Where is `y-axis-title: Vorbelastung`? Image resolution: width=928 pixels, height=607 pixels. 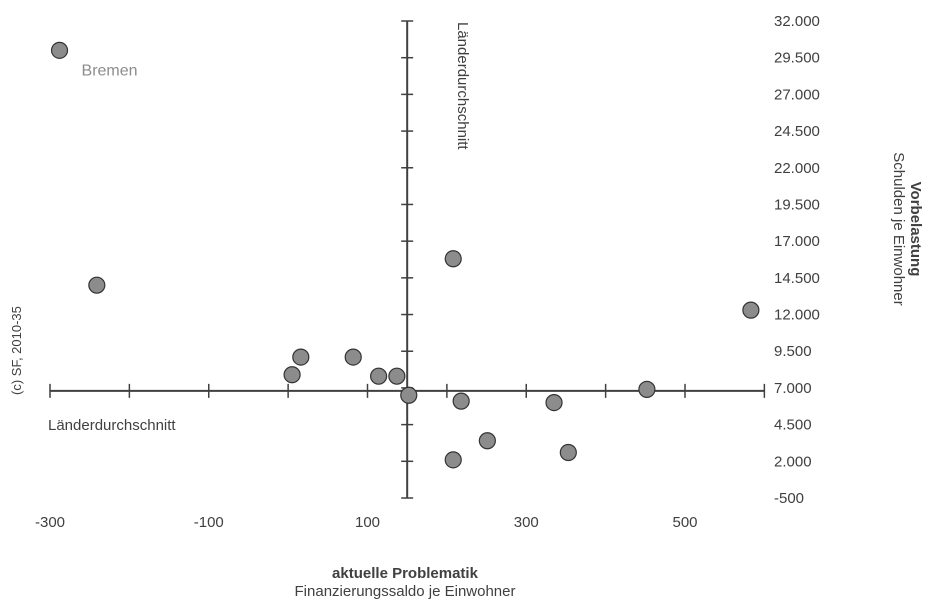 y-axis-title: Vorbelastung is located at coordinates (915, 229).